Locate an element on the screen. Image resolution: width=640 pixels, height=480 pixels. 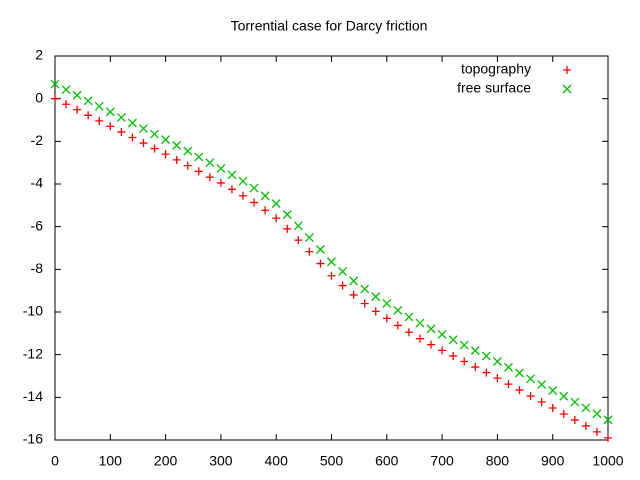
y-tick-label: -2 is located at coordinates (37, 140).